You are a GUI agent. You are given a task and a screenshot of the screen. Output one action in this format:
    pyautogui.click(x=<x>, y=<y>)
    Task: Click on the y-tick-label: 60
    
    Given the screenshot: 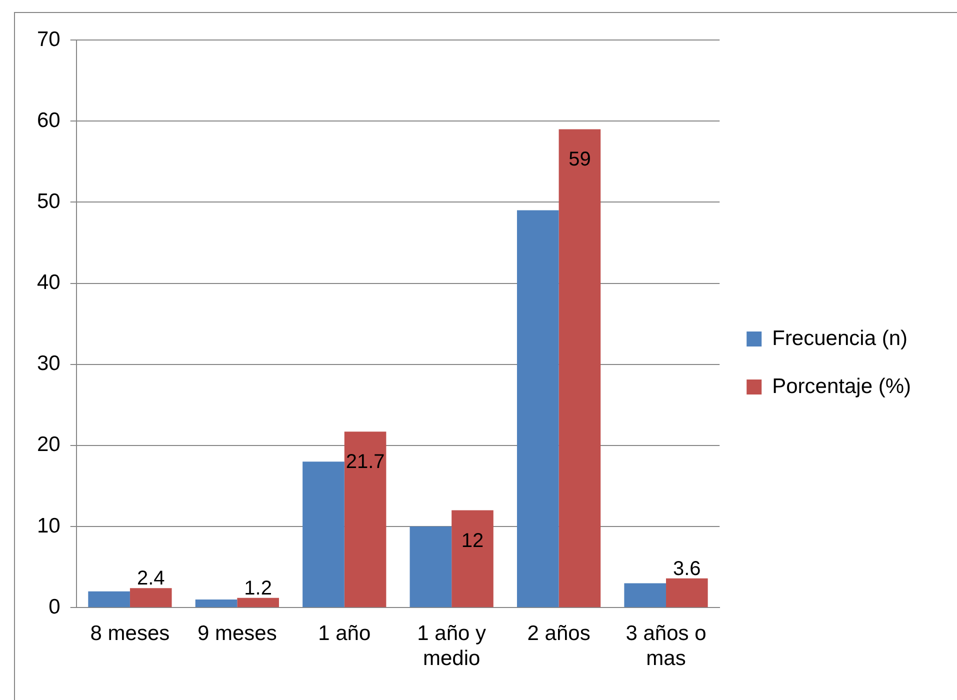 What is the action you would take?
    pyautogui.click(x=48, y=120)
    